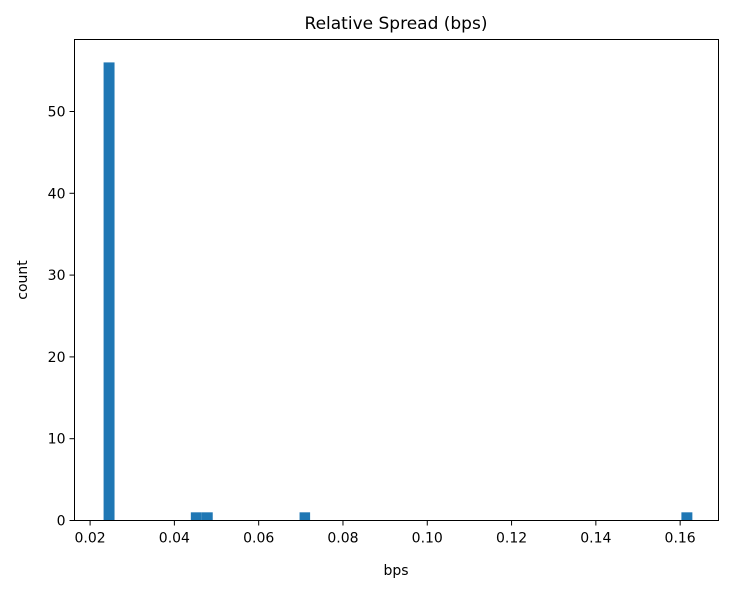 This screenshot has width=731, height=589. I want to click on x-tick-label-0: 0.02, so click(90, 539).